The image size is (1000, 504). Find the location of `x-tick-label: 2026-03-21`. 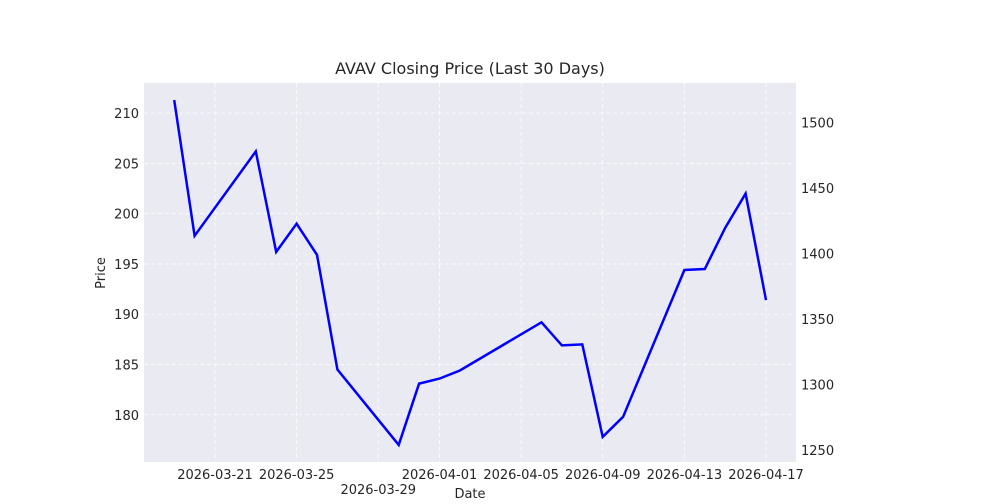

x-tick-label: 2026-03-21 is located at coordinates (215, 475).